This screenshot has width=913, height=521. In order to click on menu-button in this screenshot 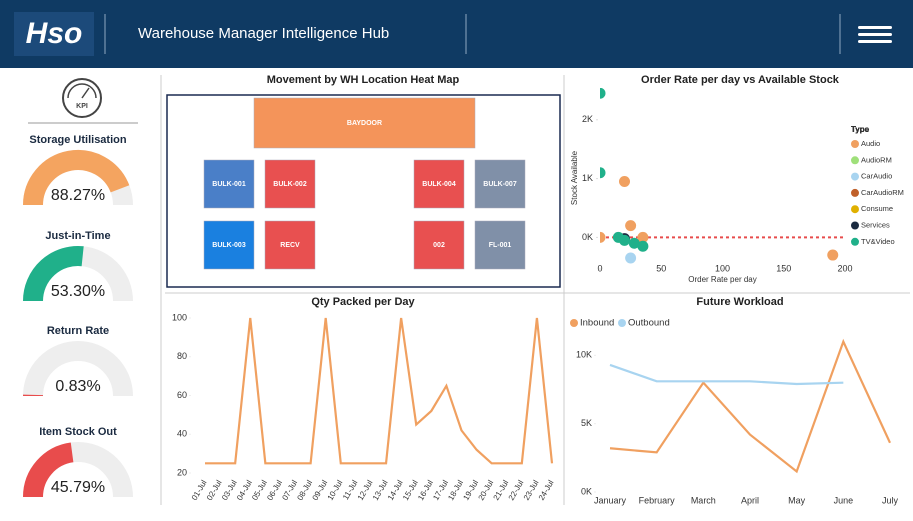, I will do `click(875, 34)`.